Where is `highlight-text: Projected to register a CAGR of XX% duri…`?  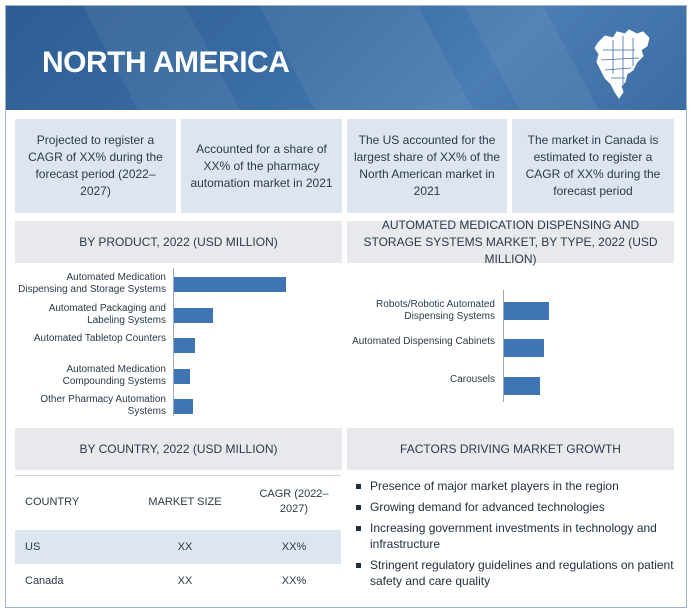
highlight-text: Projected to register a CAGR of XX% duri… is located at coordinates (95, 165).